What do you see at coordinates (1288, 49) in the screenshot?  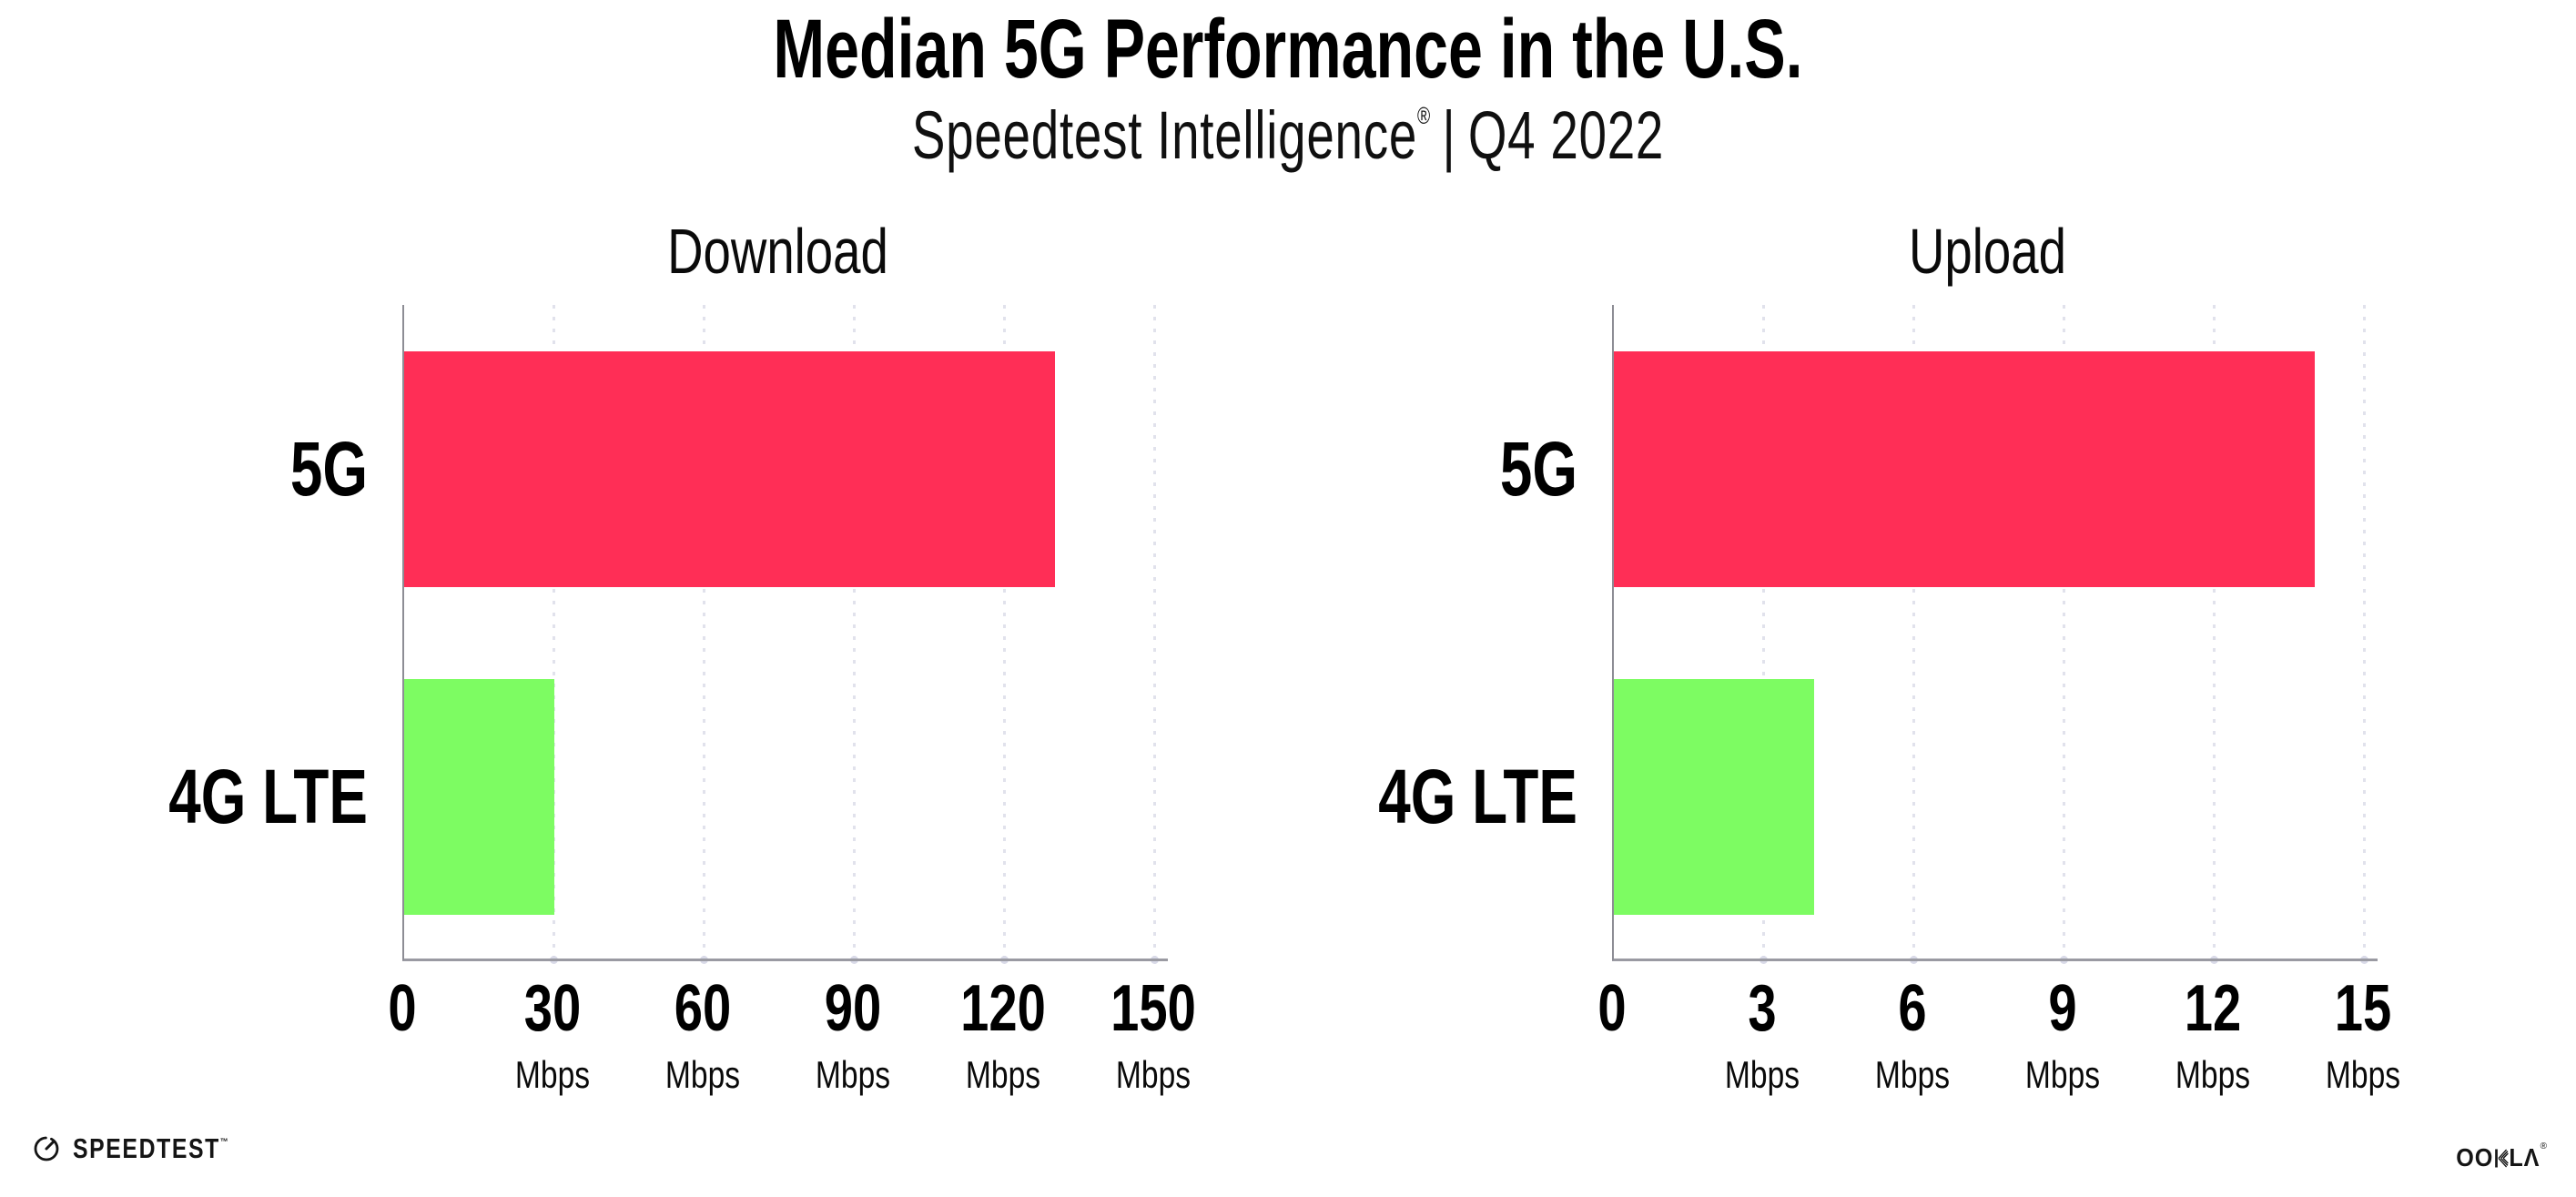 I see `page-title: Median 5G Performance in the U.S.` at bounding box center [1288, 49].